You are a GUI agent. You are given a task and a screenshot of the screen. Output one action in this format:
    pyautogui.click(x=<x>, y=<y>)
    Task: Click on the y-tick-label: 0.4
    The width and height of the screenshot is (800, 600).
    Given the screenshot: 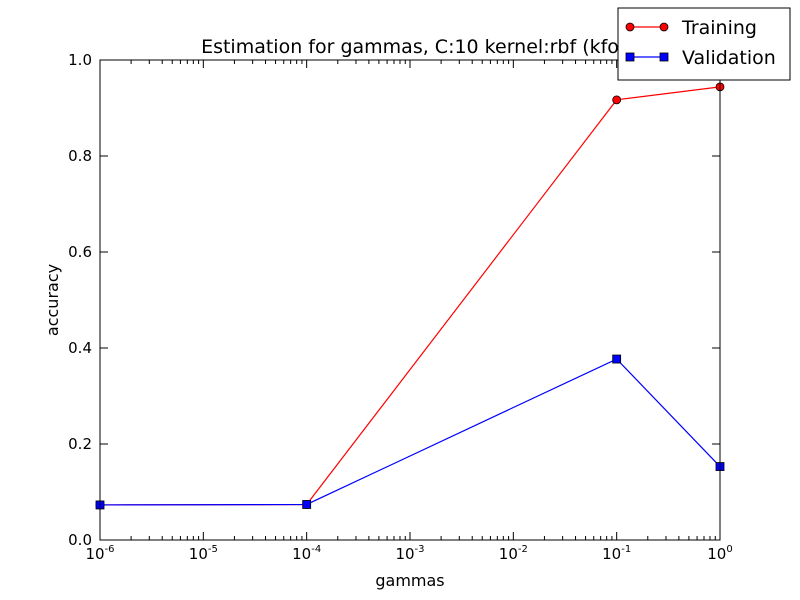 What is the action you would take?
    pyautogui.click(x=80, y=348)
    